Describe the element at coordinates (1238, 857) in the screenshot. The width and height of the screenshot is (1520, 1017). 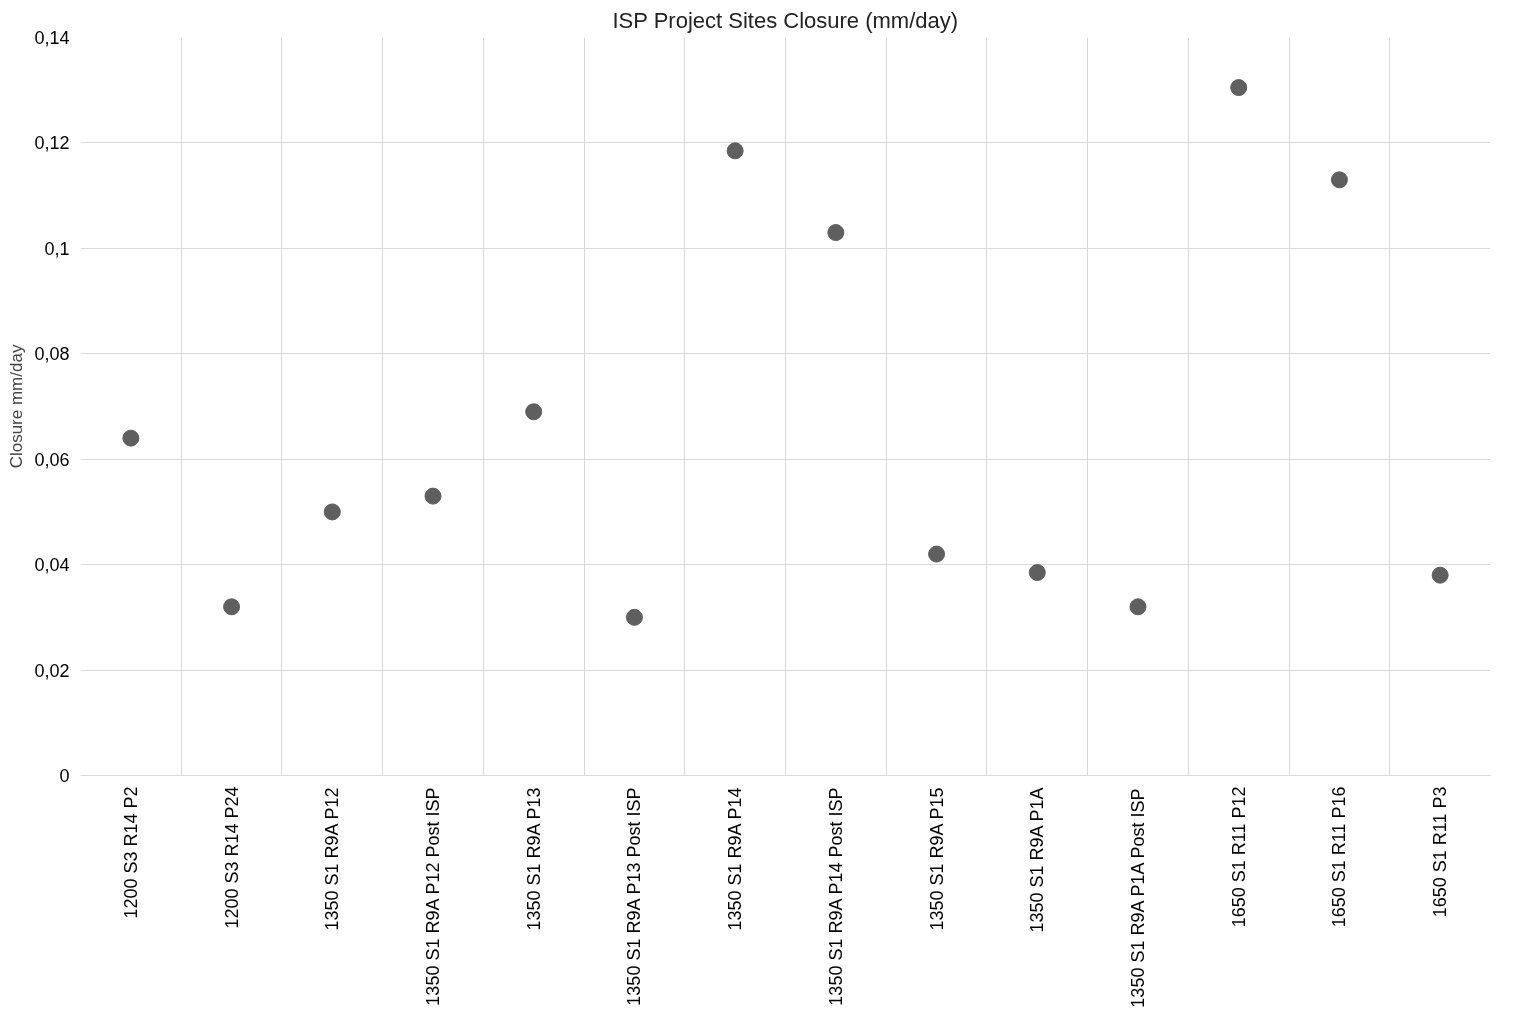
I see `x-tick-label: 1650 S1 R11 P12` at that location.